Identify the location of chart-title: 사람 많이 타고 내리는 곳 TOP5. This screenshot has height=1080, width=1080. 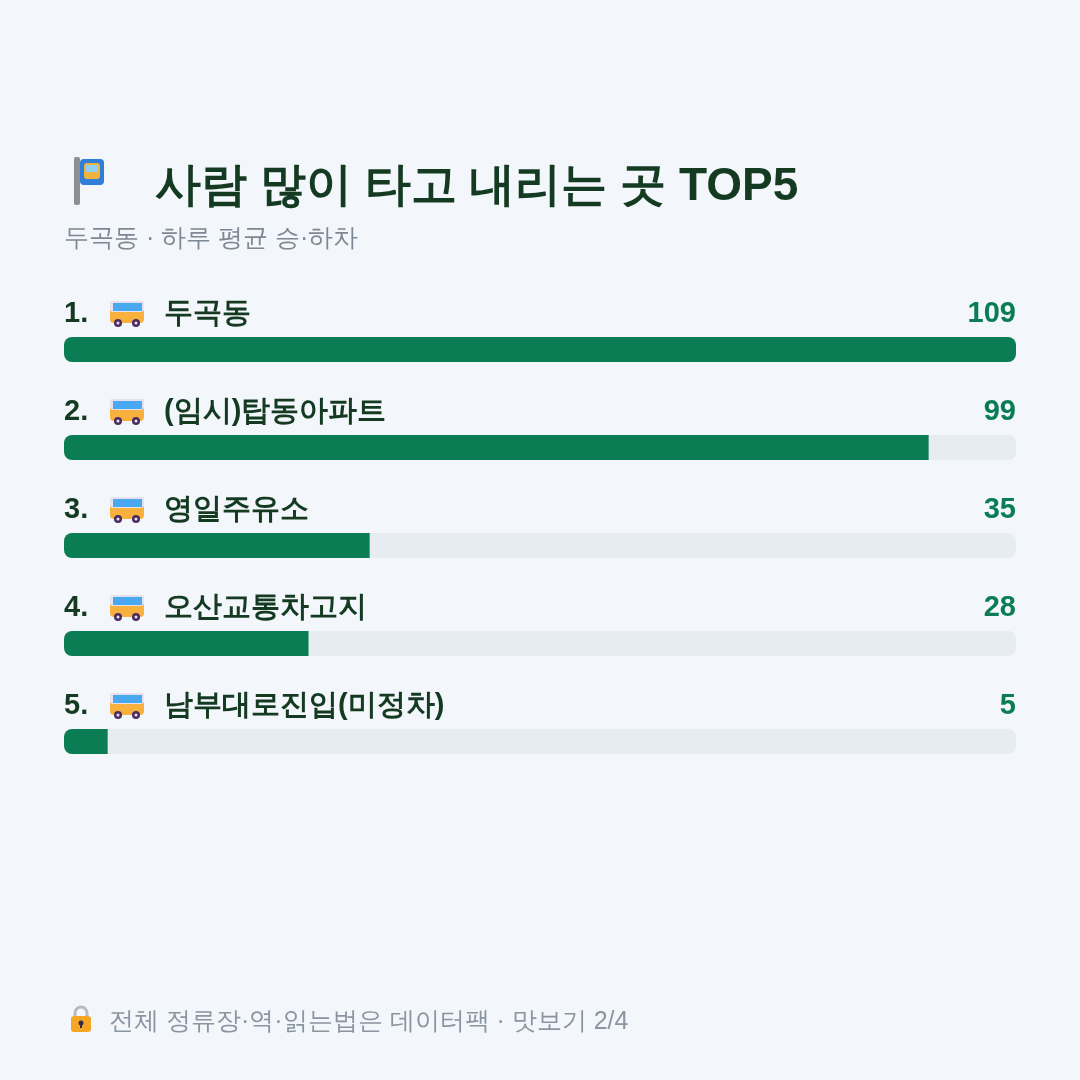
(477, 184).